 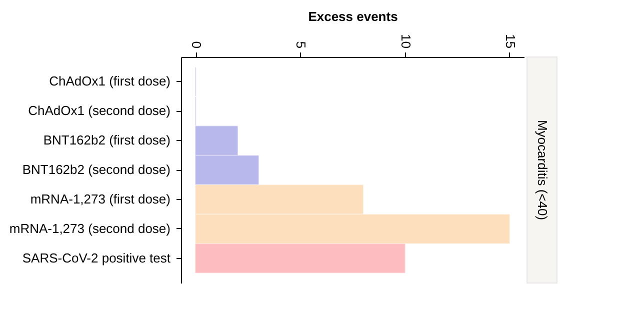 I want to click on y-tick-label: BNT162b2 (second dose), so click(x=96, y=169).